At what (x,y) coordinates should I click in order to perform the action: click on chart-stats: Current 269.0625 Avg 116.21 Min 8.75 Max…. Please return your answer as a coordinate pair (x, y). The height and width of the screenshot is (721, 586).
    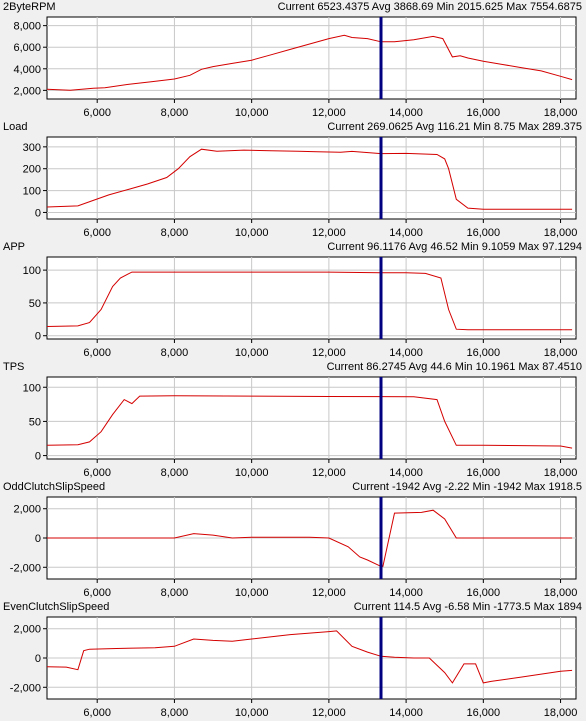
    Looking at the image, I should click on (454, 127).